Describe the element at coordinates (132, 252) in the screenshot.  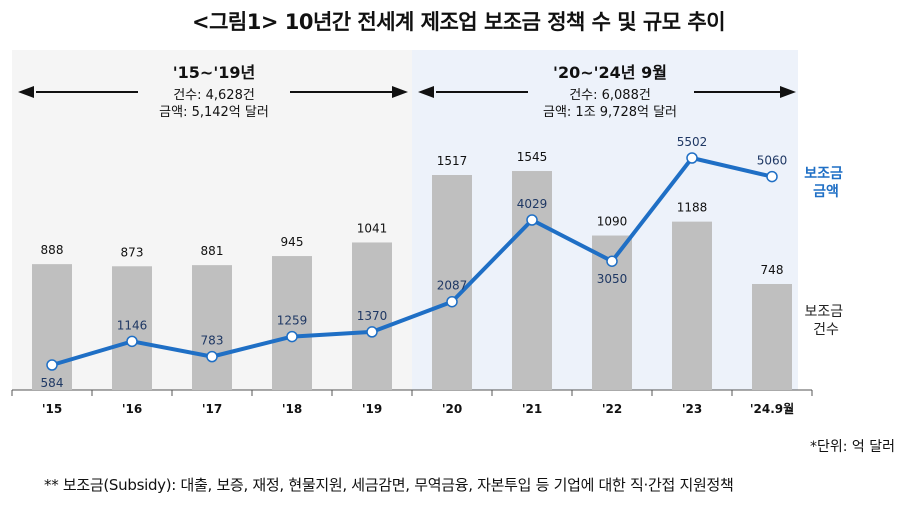
I see `bar-value-label-1: 873` at that location.